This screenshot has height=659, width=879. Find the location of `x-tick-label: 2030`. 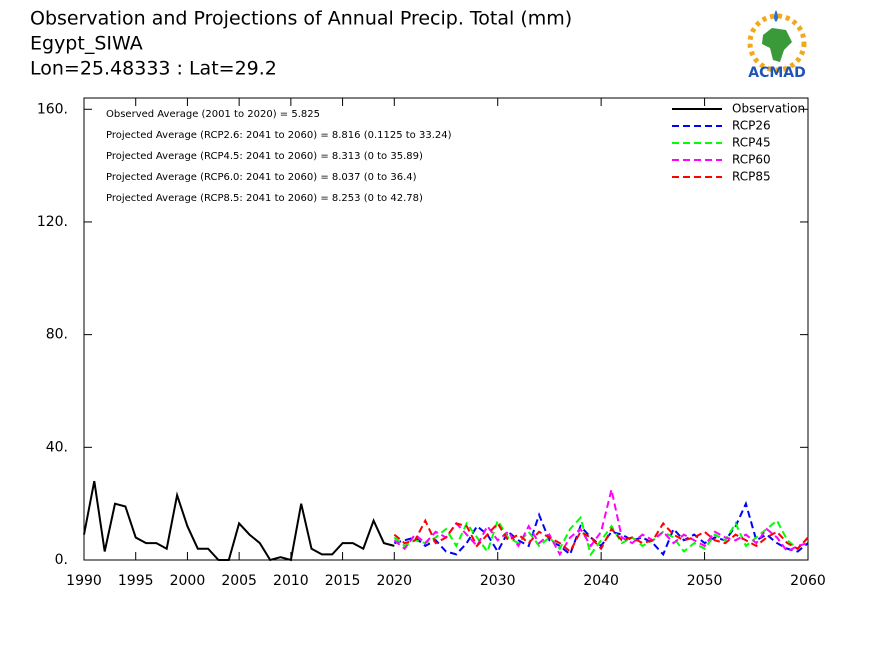

x-tick-label: 2030 is located at coordinates (498, 581).